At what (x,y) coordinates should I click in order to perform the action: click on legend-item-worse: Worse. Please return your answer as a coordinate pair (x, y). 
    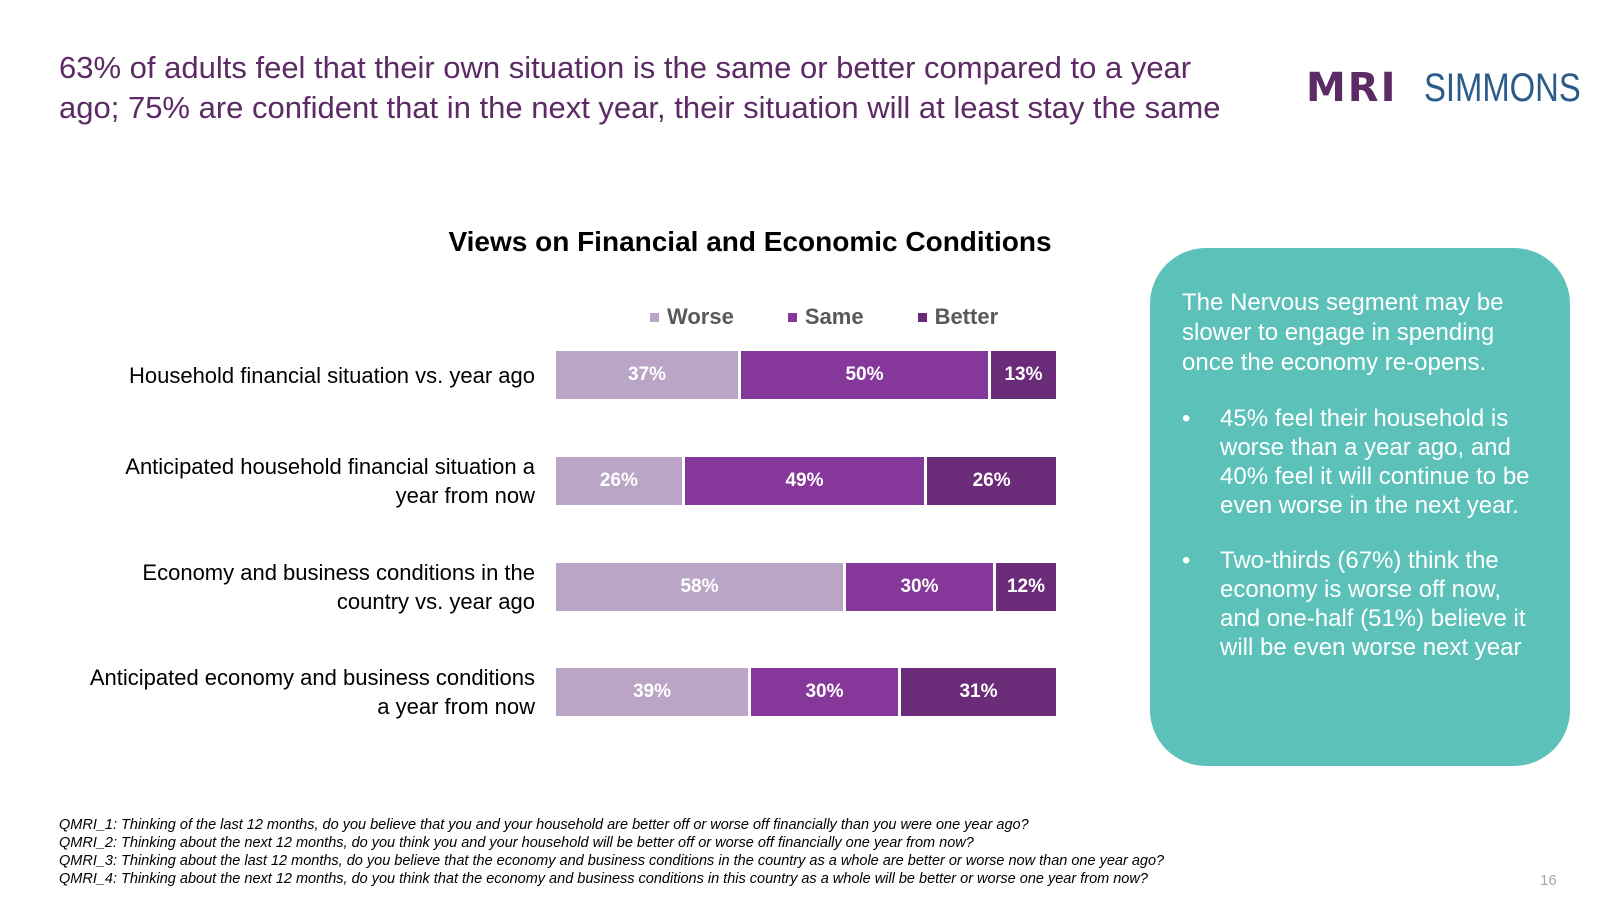
    Looking at the image, I should click on (692, 317).